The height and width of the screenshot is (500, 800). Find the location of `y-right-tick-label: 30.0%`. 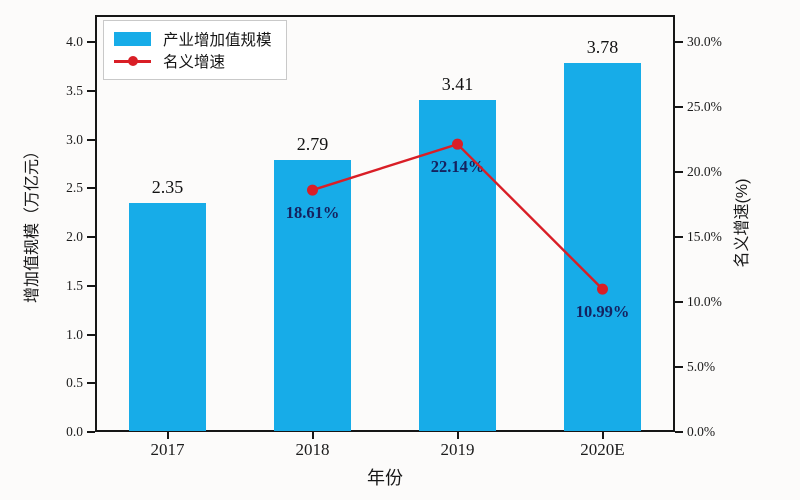

y-right-tick-label: 30.0% is located at coordinates (704, 41).